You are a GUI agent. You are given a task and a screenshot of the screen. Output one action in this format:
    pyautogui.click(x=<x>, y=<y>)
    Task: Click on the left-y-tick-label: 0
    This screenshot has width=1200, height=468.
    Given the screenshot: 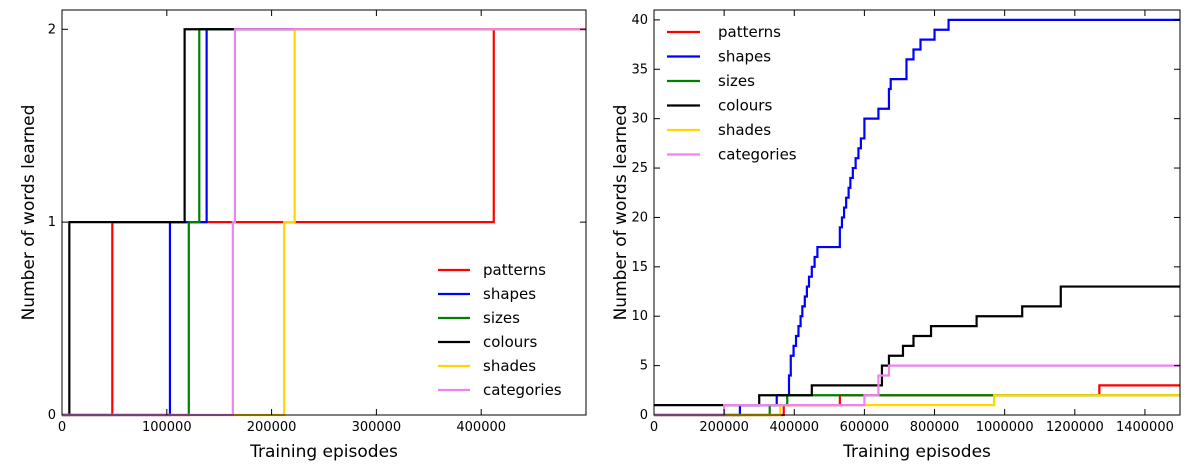 What is the action you would take?
    pyautogui.click(x=52, y=415)
    